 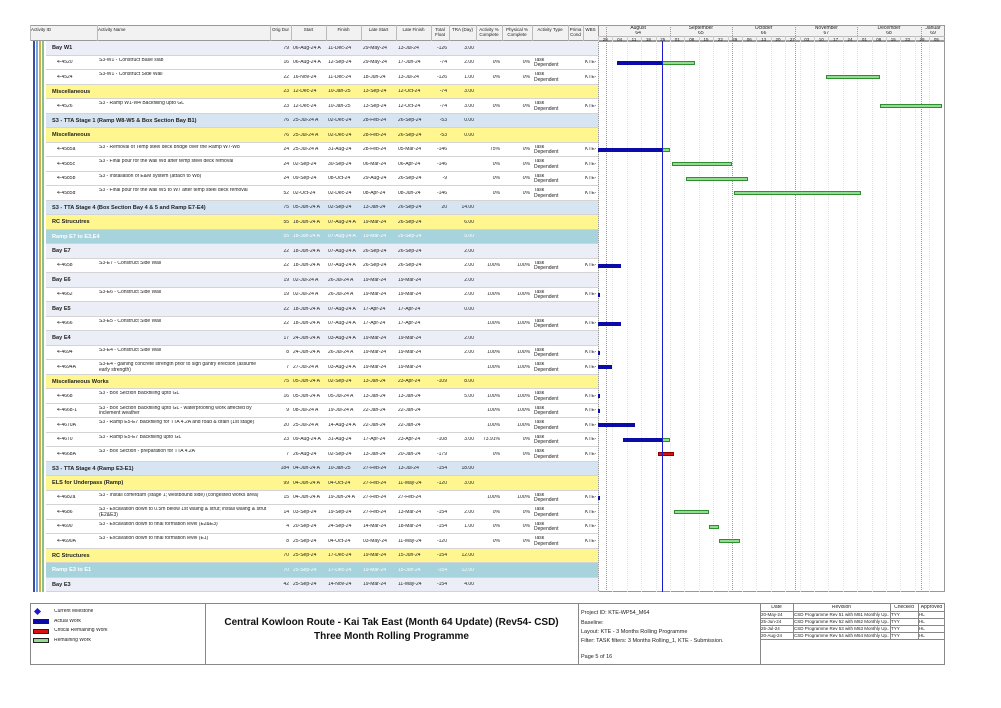 I want to click on cell: 76, so click(x=286, y=120).